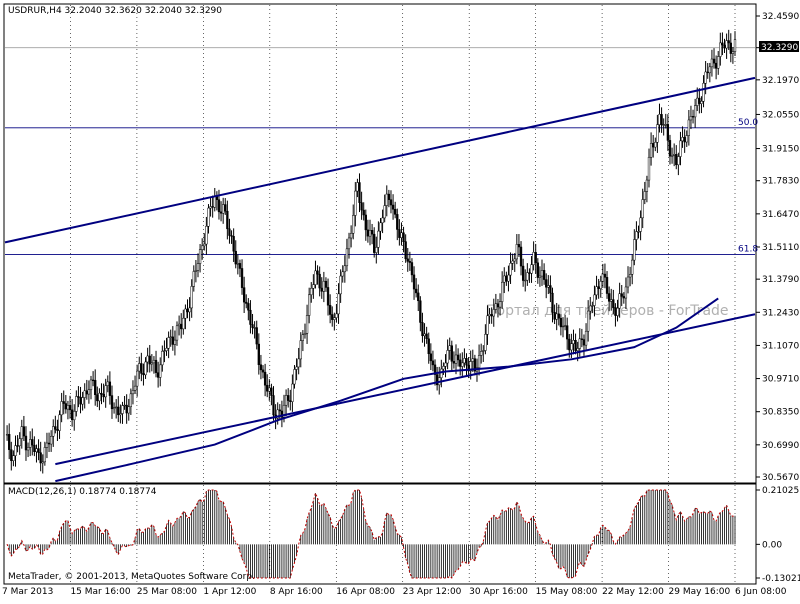  Describe the element at coordinates (748, 123) in the screenshot. I see `fib-level-label: 50.0` at that location.